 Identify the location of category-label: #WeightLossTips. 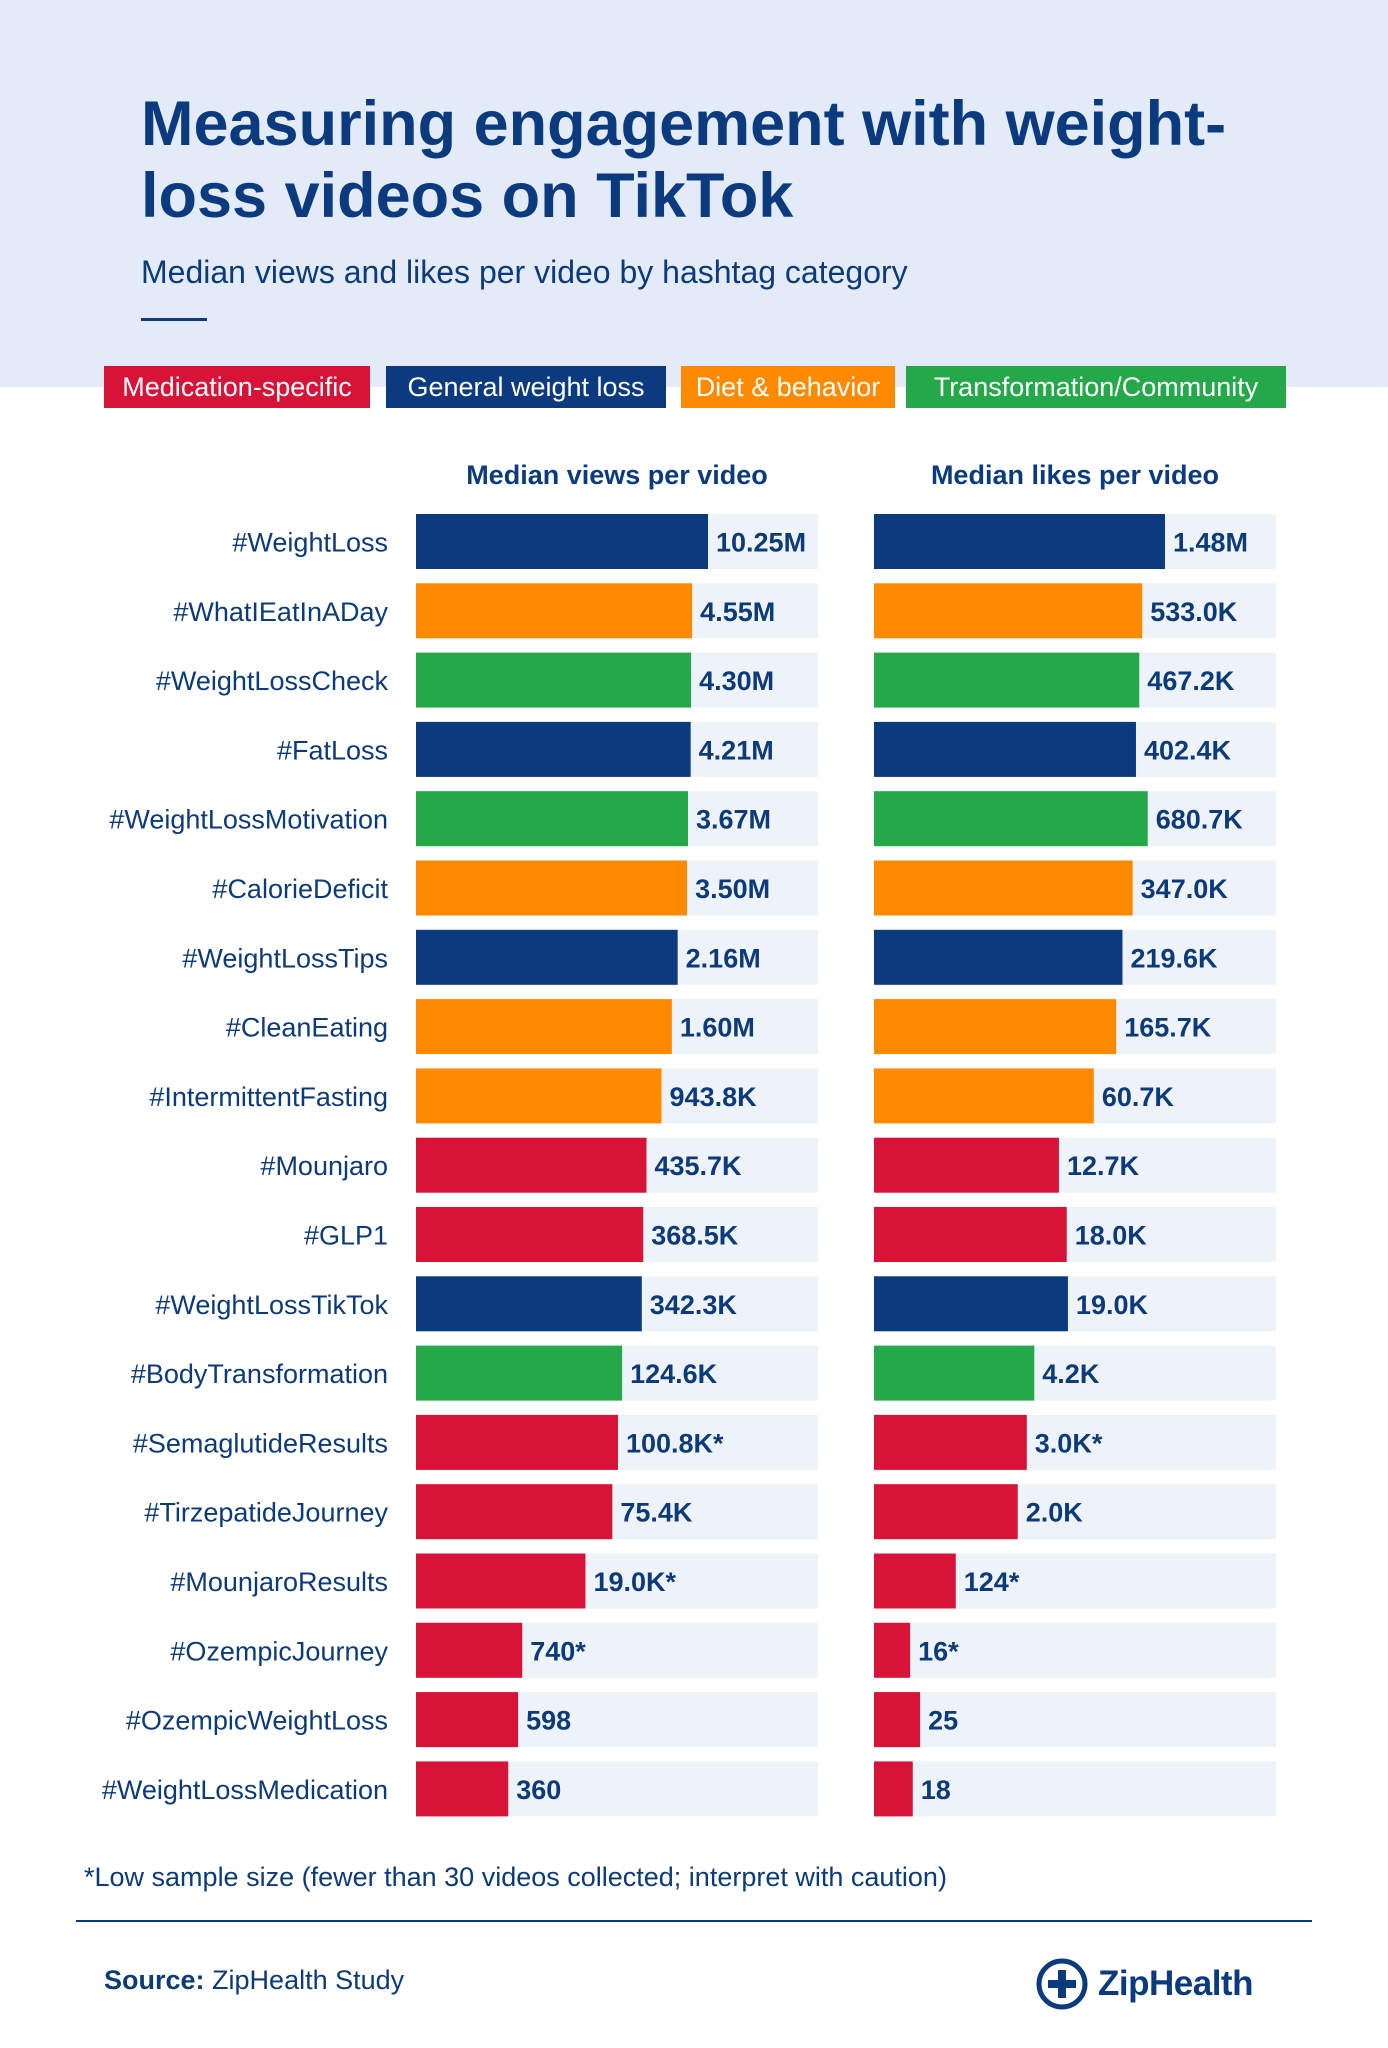
(285, 958).